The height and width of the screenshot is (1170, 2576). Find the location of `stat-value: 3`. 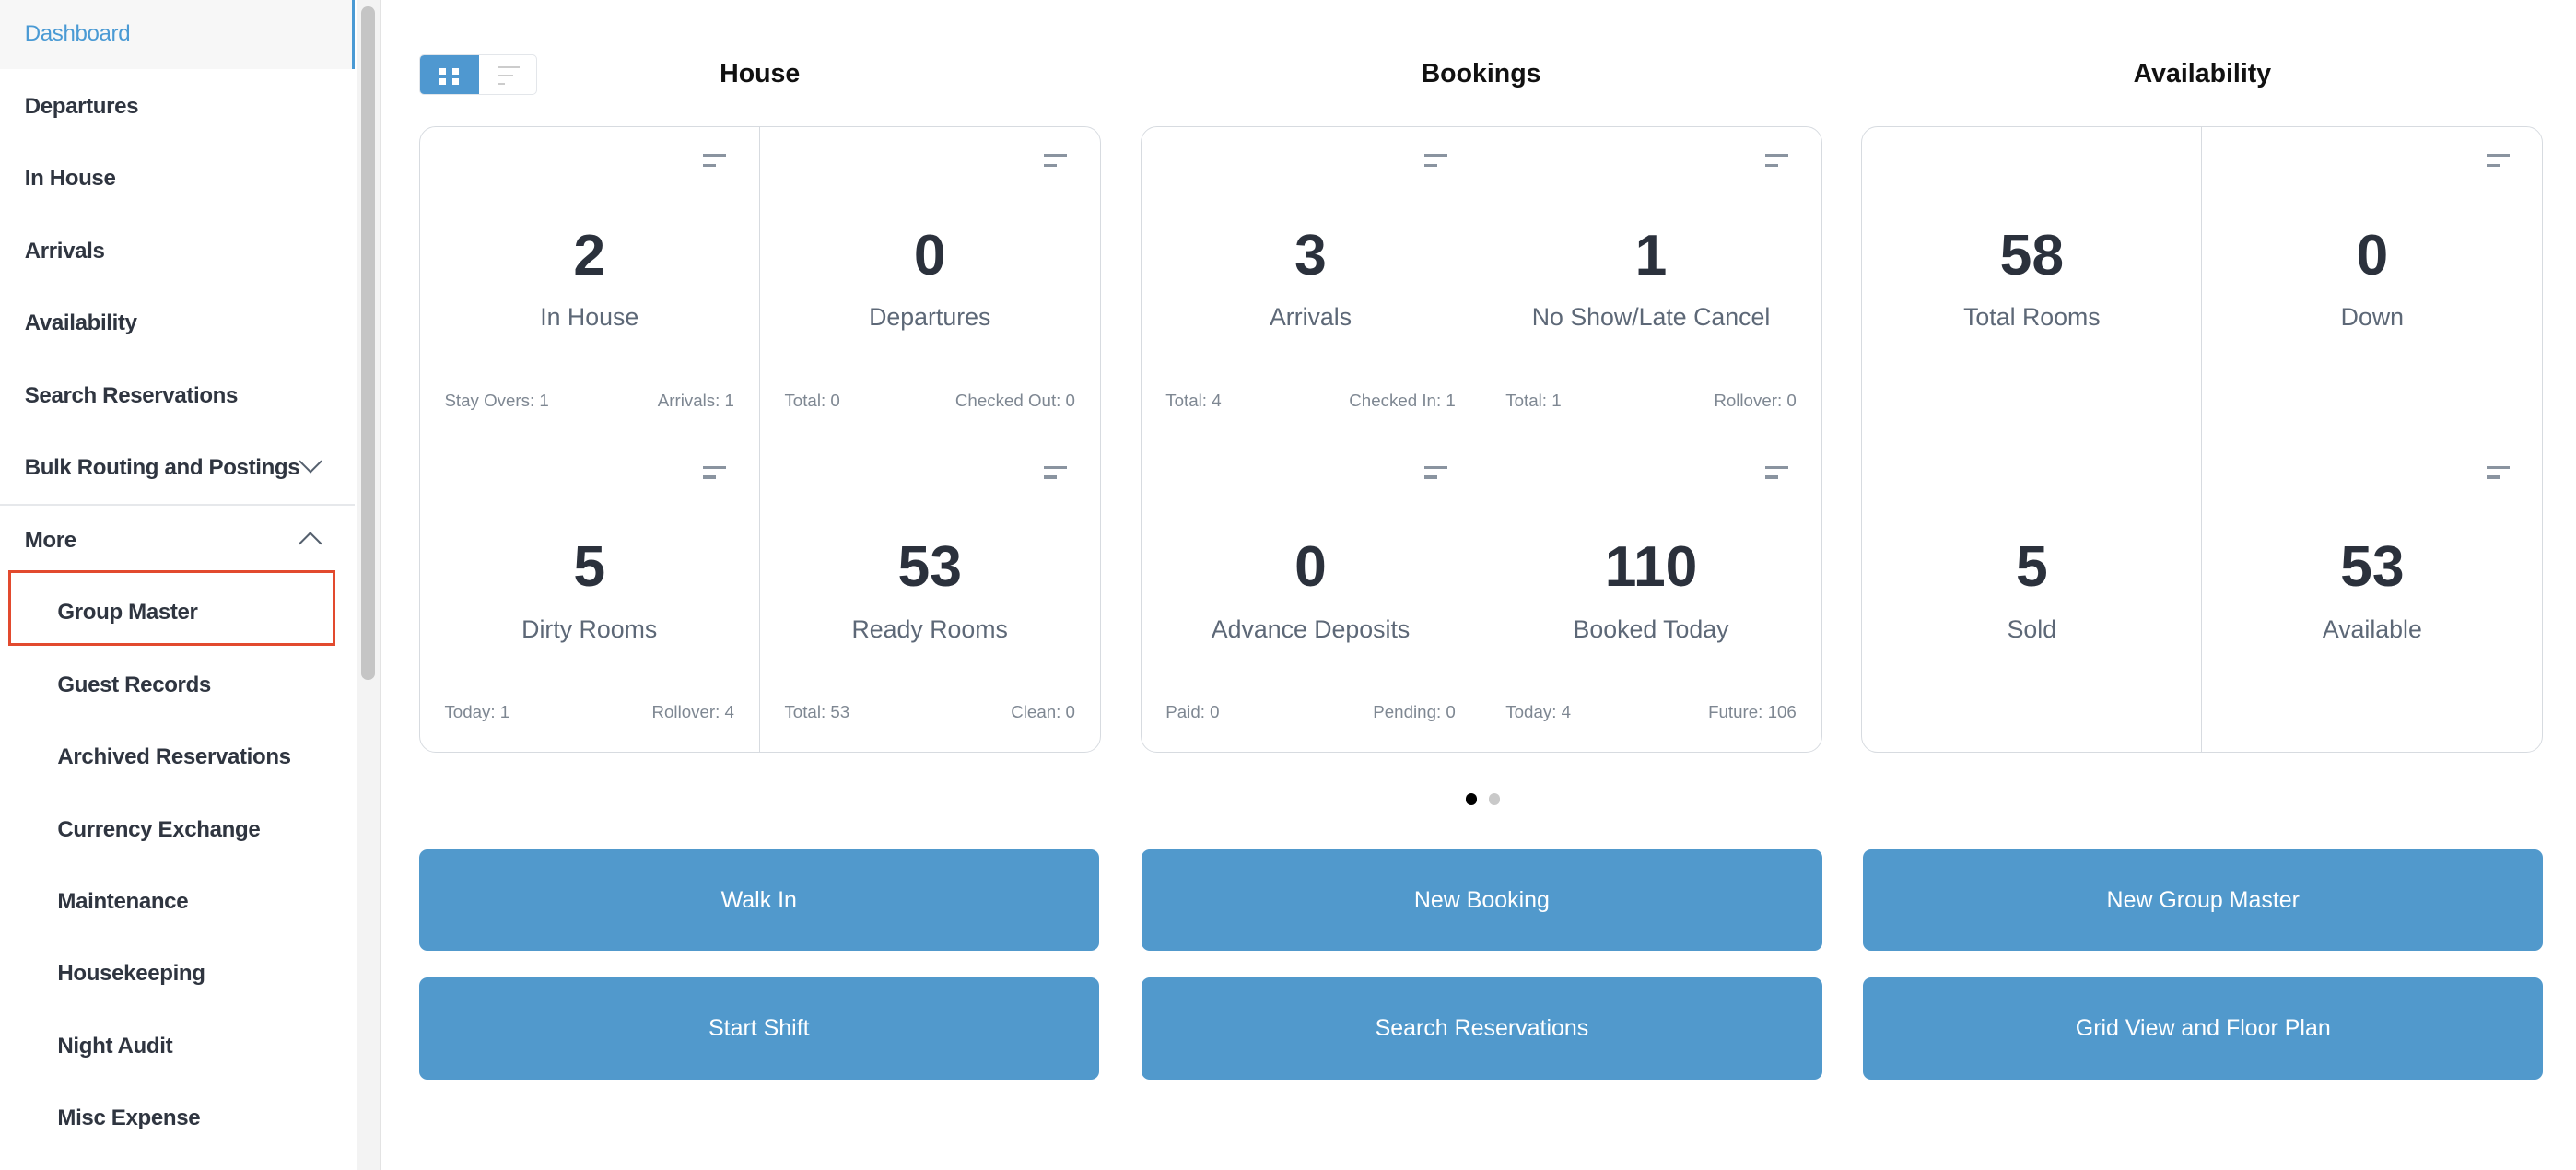

stat-value: 3 is located at coordinates (1310, 255).